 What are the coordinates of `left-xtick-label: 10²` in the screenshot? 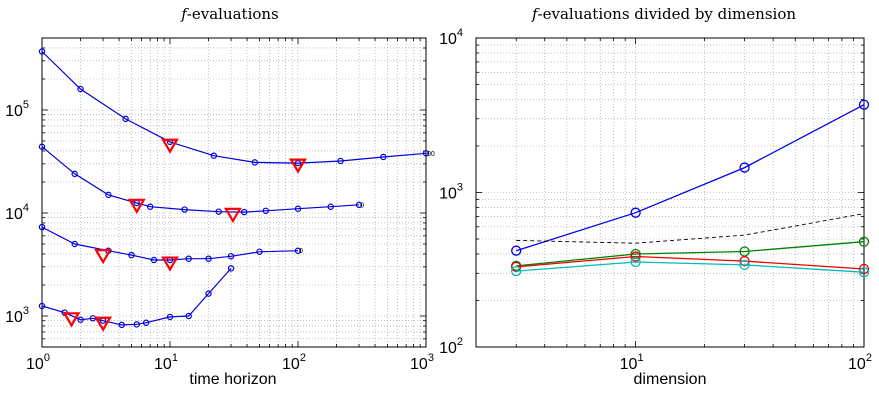 It's located at (294, 362).